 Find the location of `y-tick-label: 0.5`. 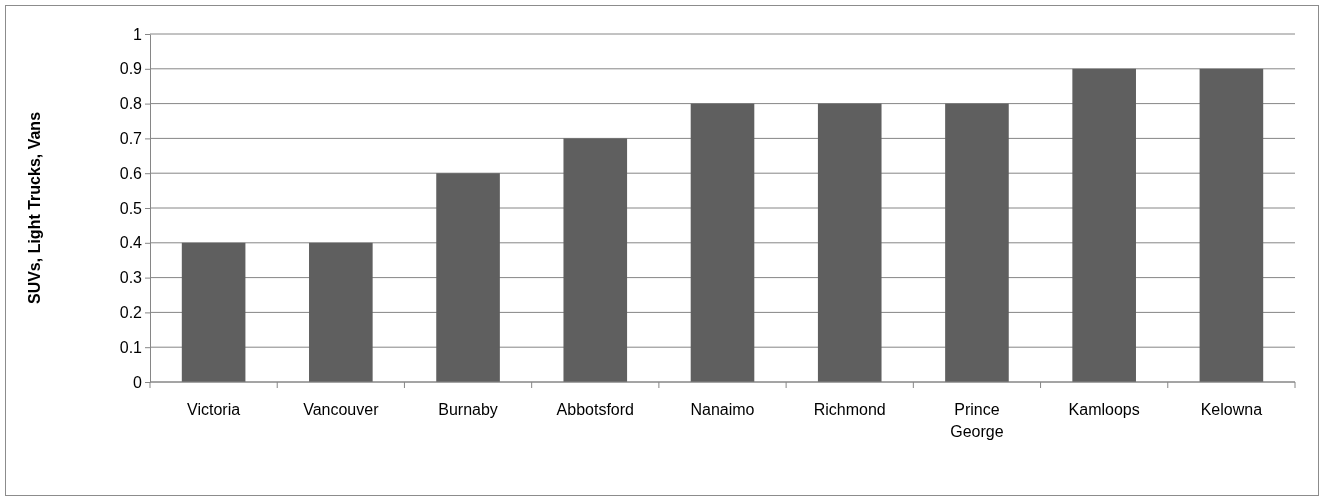

y-tick-label: 0.5 is located at coordinates (131, 208).